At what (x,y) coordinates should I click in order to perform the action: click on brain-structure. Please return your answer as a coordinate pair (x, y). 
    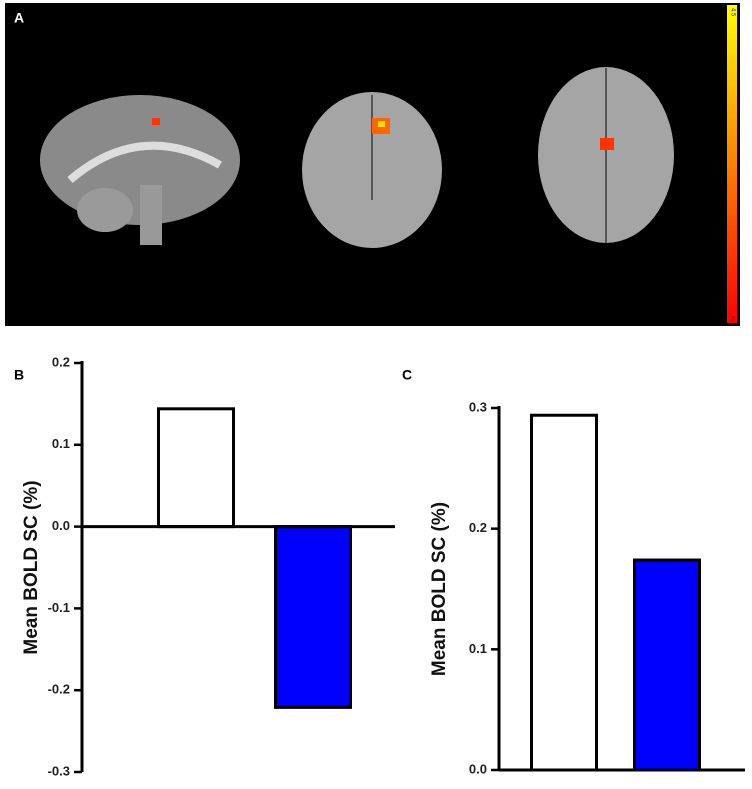
    Looking at the image, I should click on (144, 162).